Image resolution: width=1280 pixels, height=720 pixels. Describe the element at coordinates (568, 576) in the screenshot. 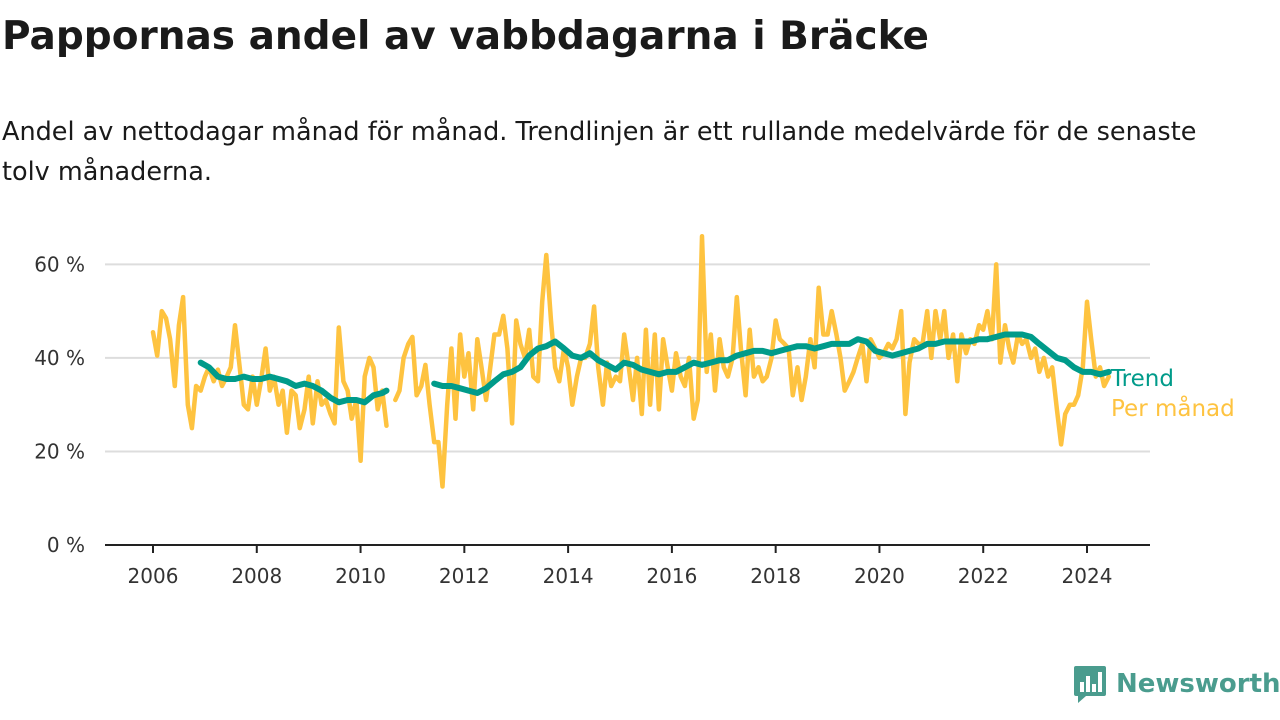

I see `x-tick-label: 2014` at that location.